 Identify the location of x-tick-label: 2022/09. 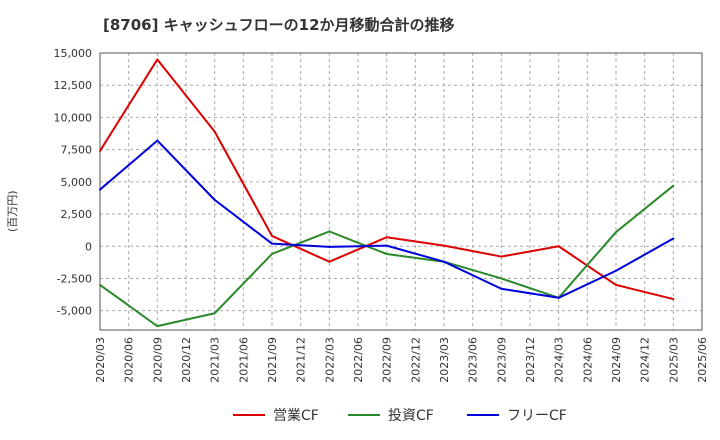
(387, 360).